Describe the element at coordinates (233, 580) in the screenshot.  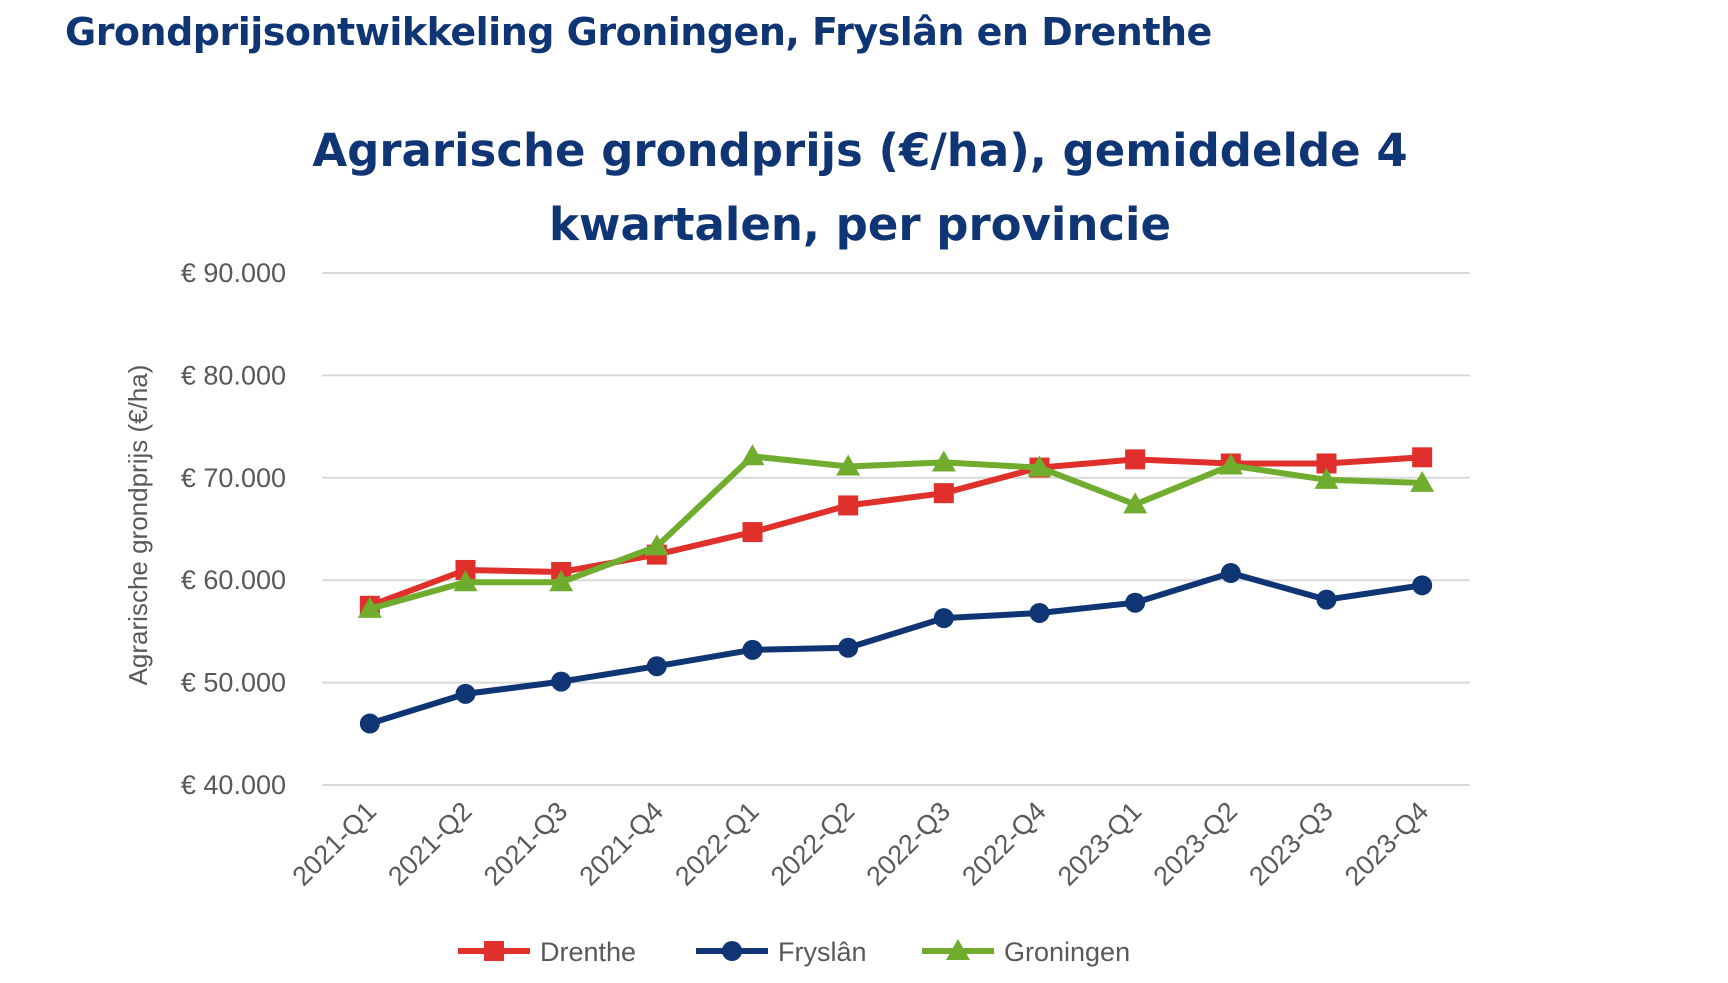
I see `y-tick-label: € 60.000` at that location.